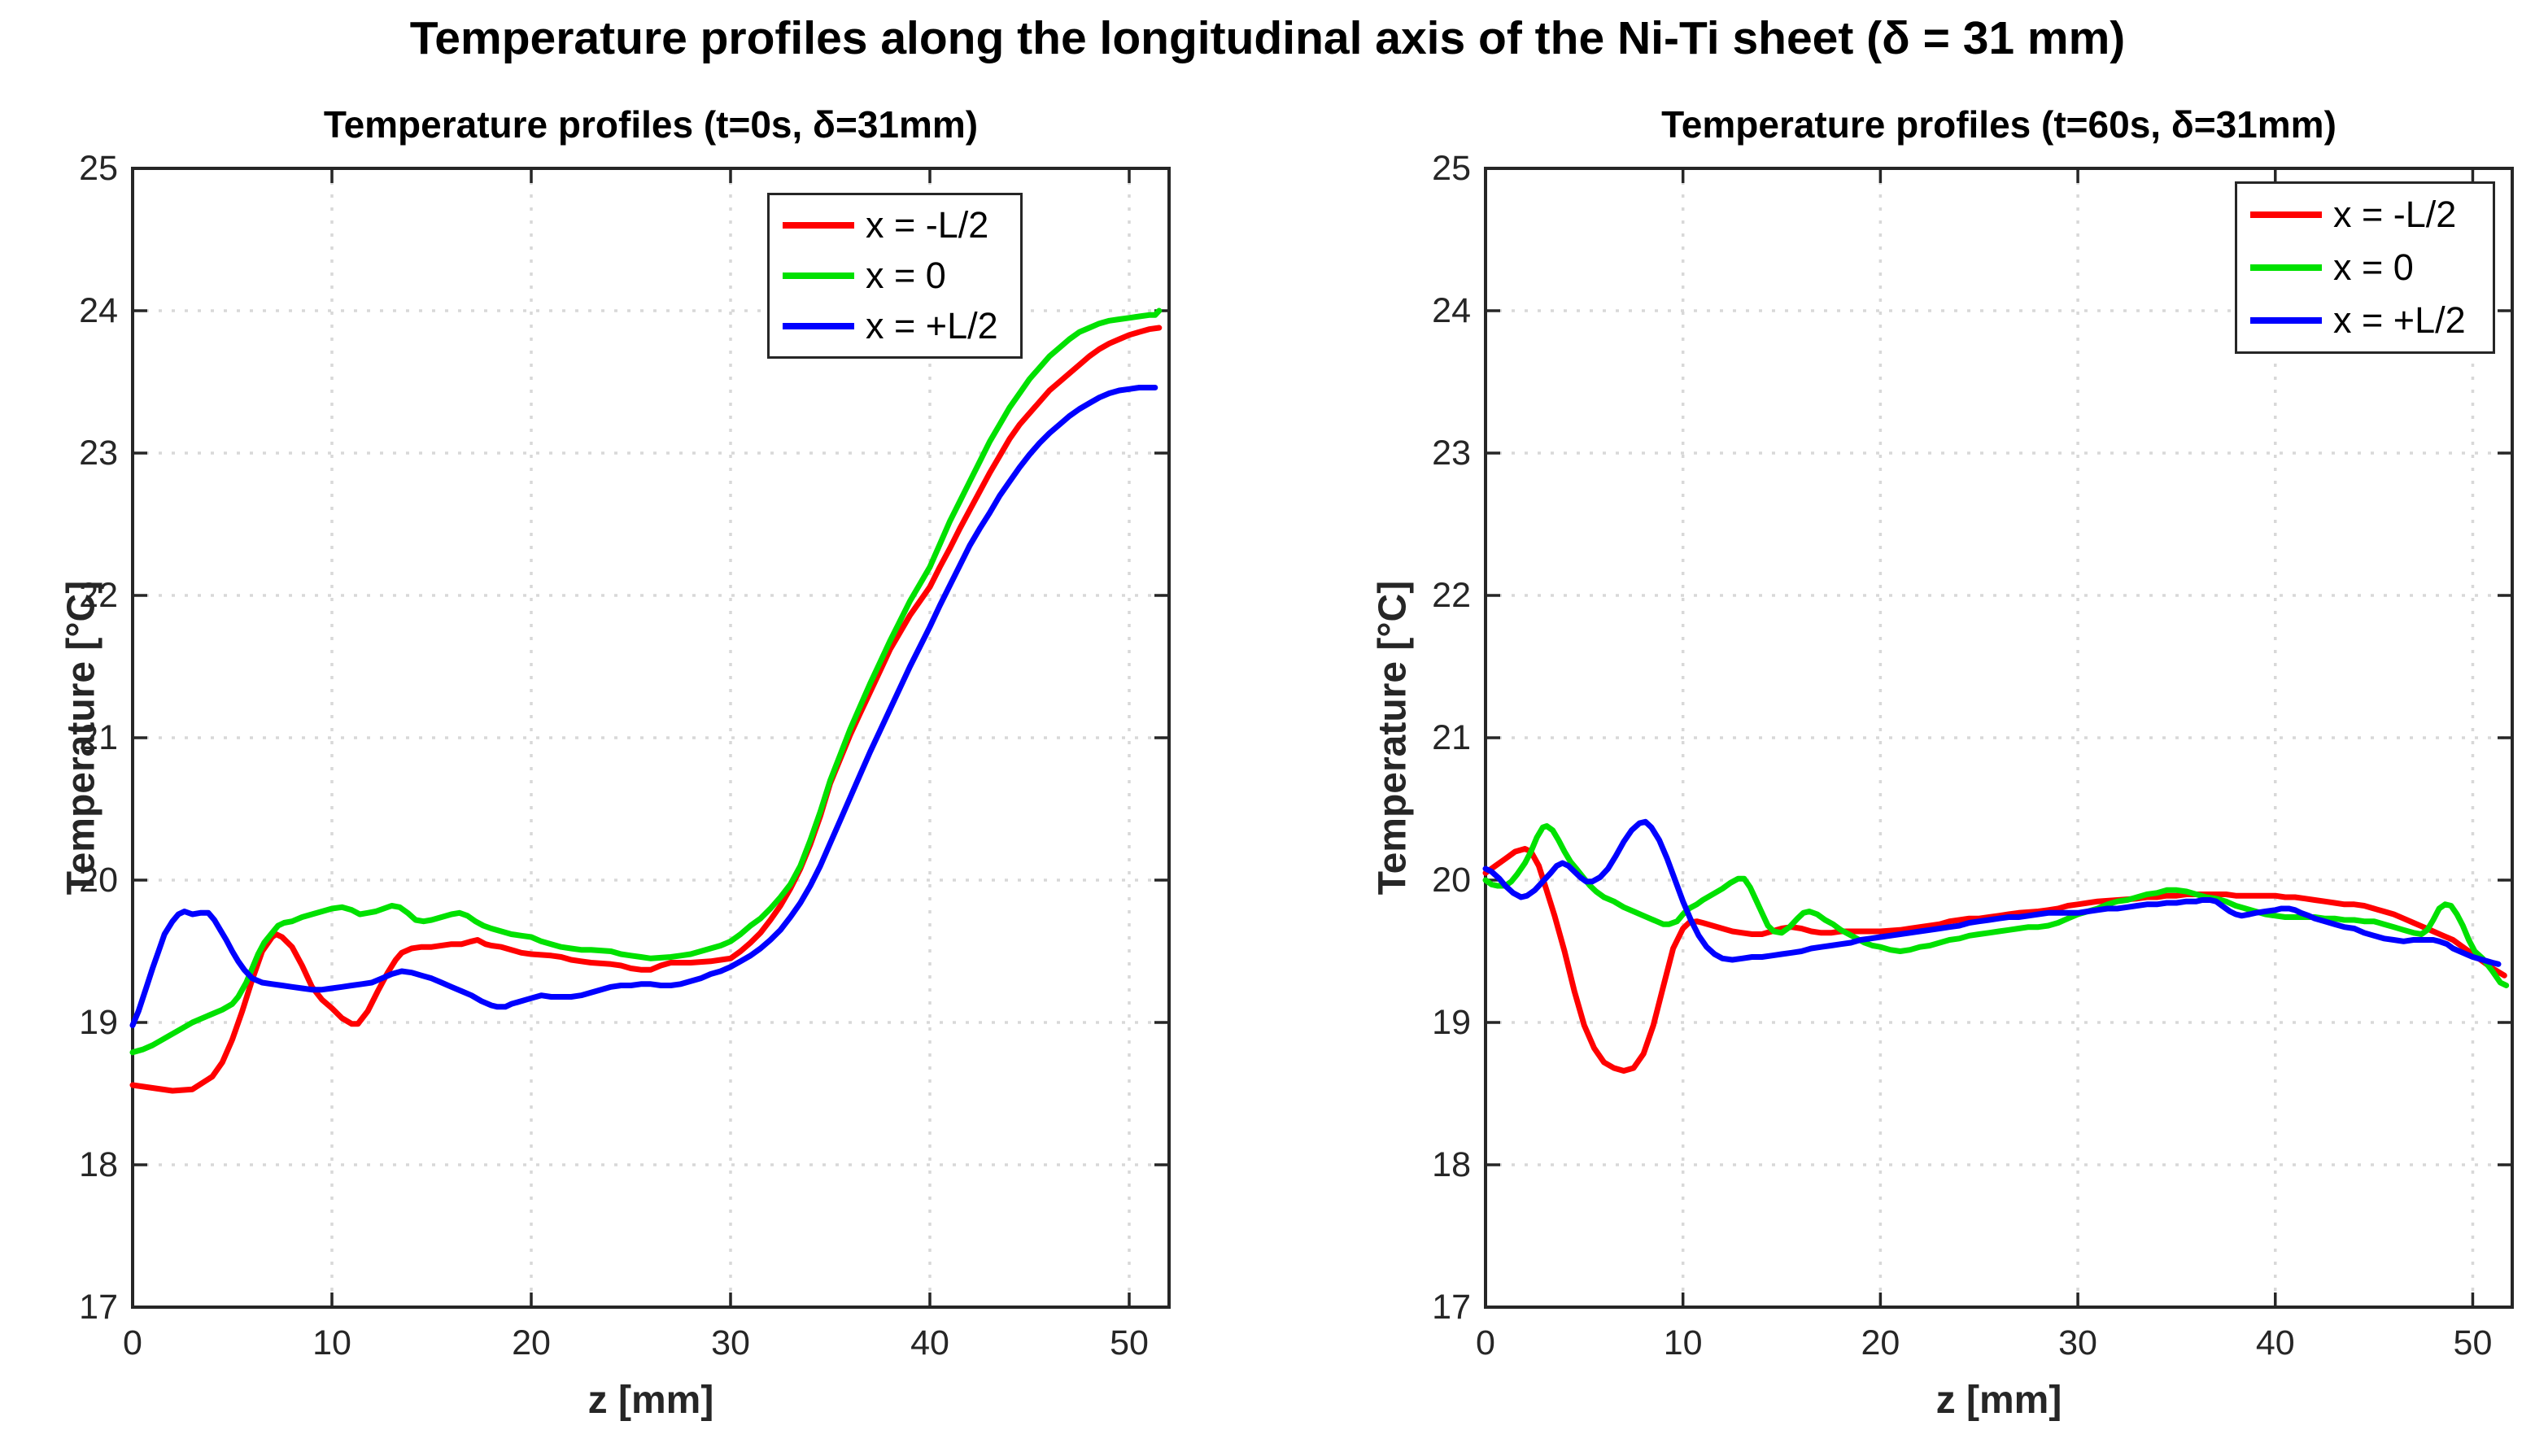  Describe the element at coordinates (1998, 1401) in the screenshot. I see `right-x-axis-label: z [mm]` at that location.